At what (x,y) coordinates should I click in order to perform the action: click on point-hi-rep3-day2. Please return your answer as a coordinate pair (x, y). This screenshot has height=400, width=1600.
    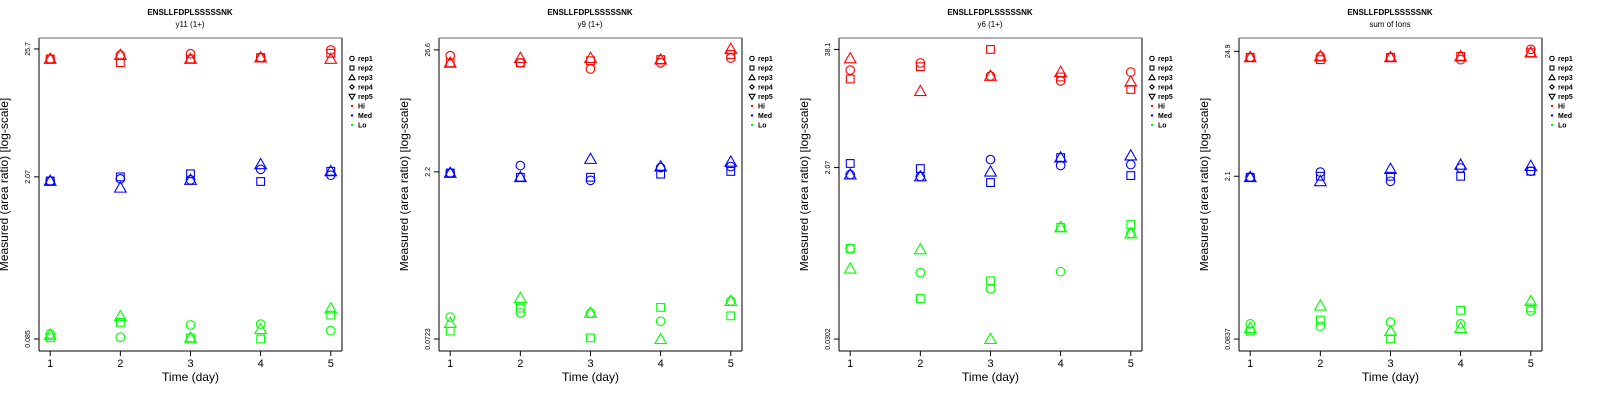
    Looking at the image, I should click on (921, 90).